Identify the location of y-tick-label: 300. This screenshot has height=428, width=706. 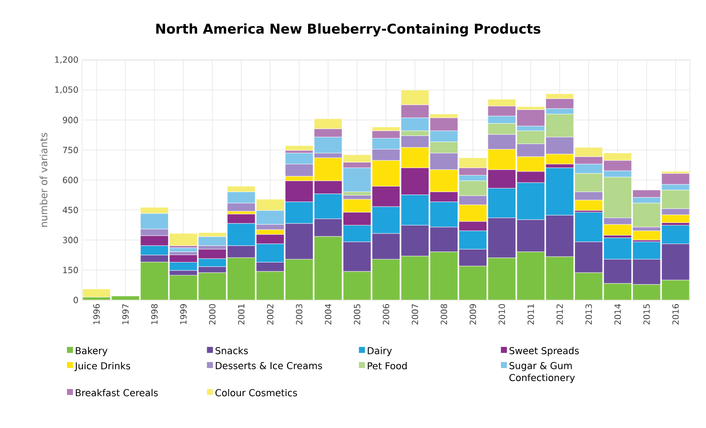
(70, 240).